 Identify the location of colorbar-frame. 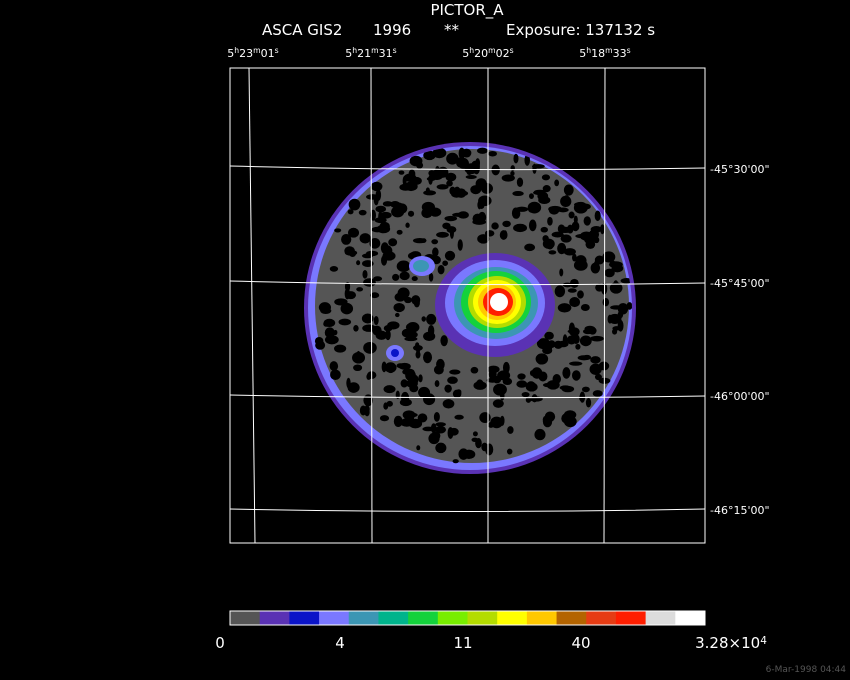
(467, 618).